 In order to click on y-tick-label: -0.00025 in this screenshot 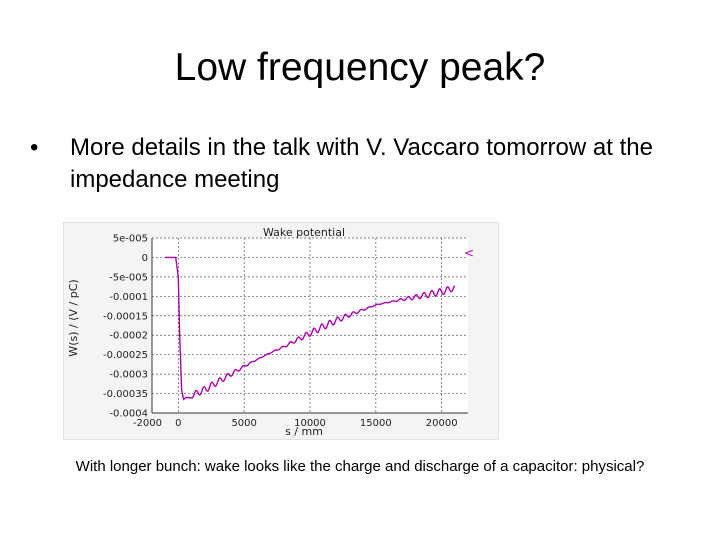, I will do `click(125, 355)`.